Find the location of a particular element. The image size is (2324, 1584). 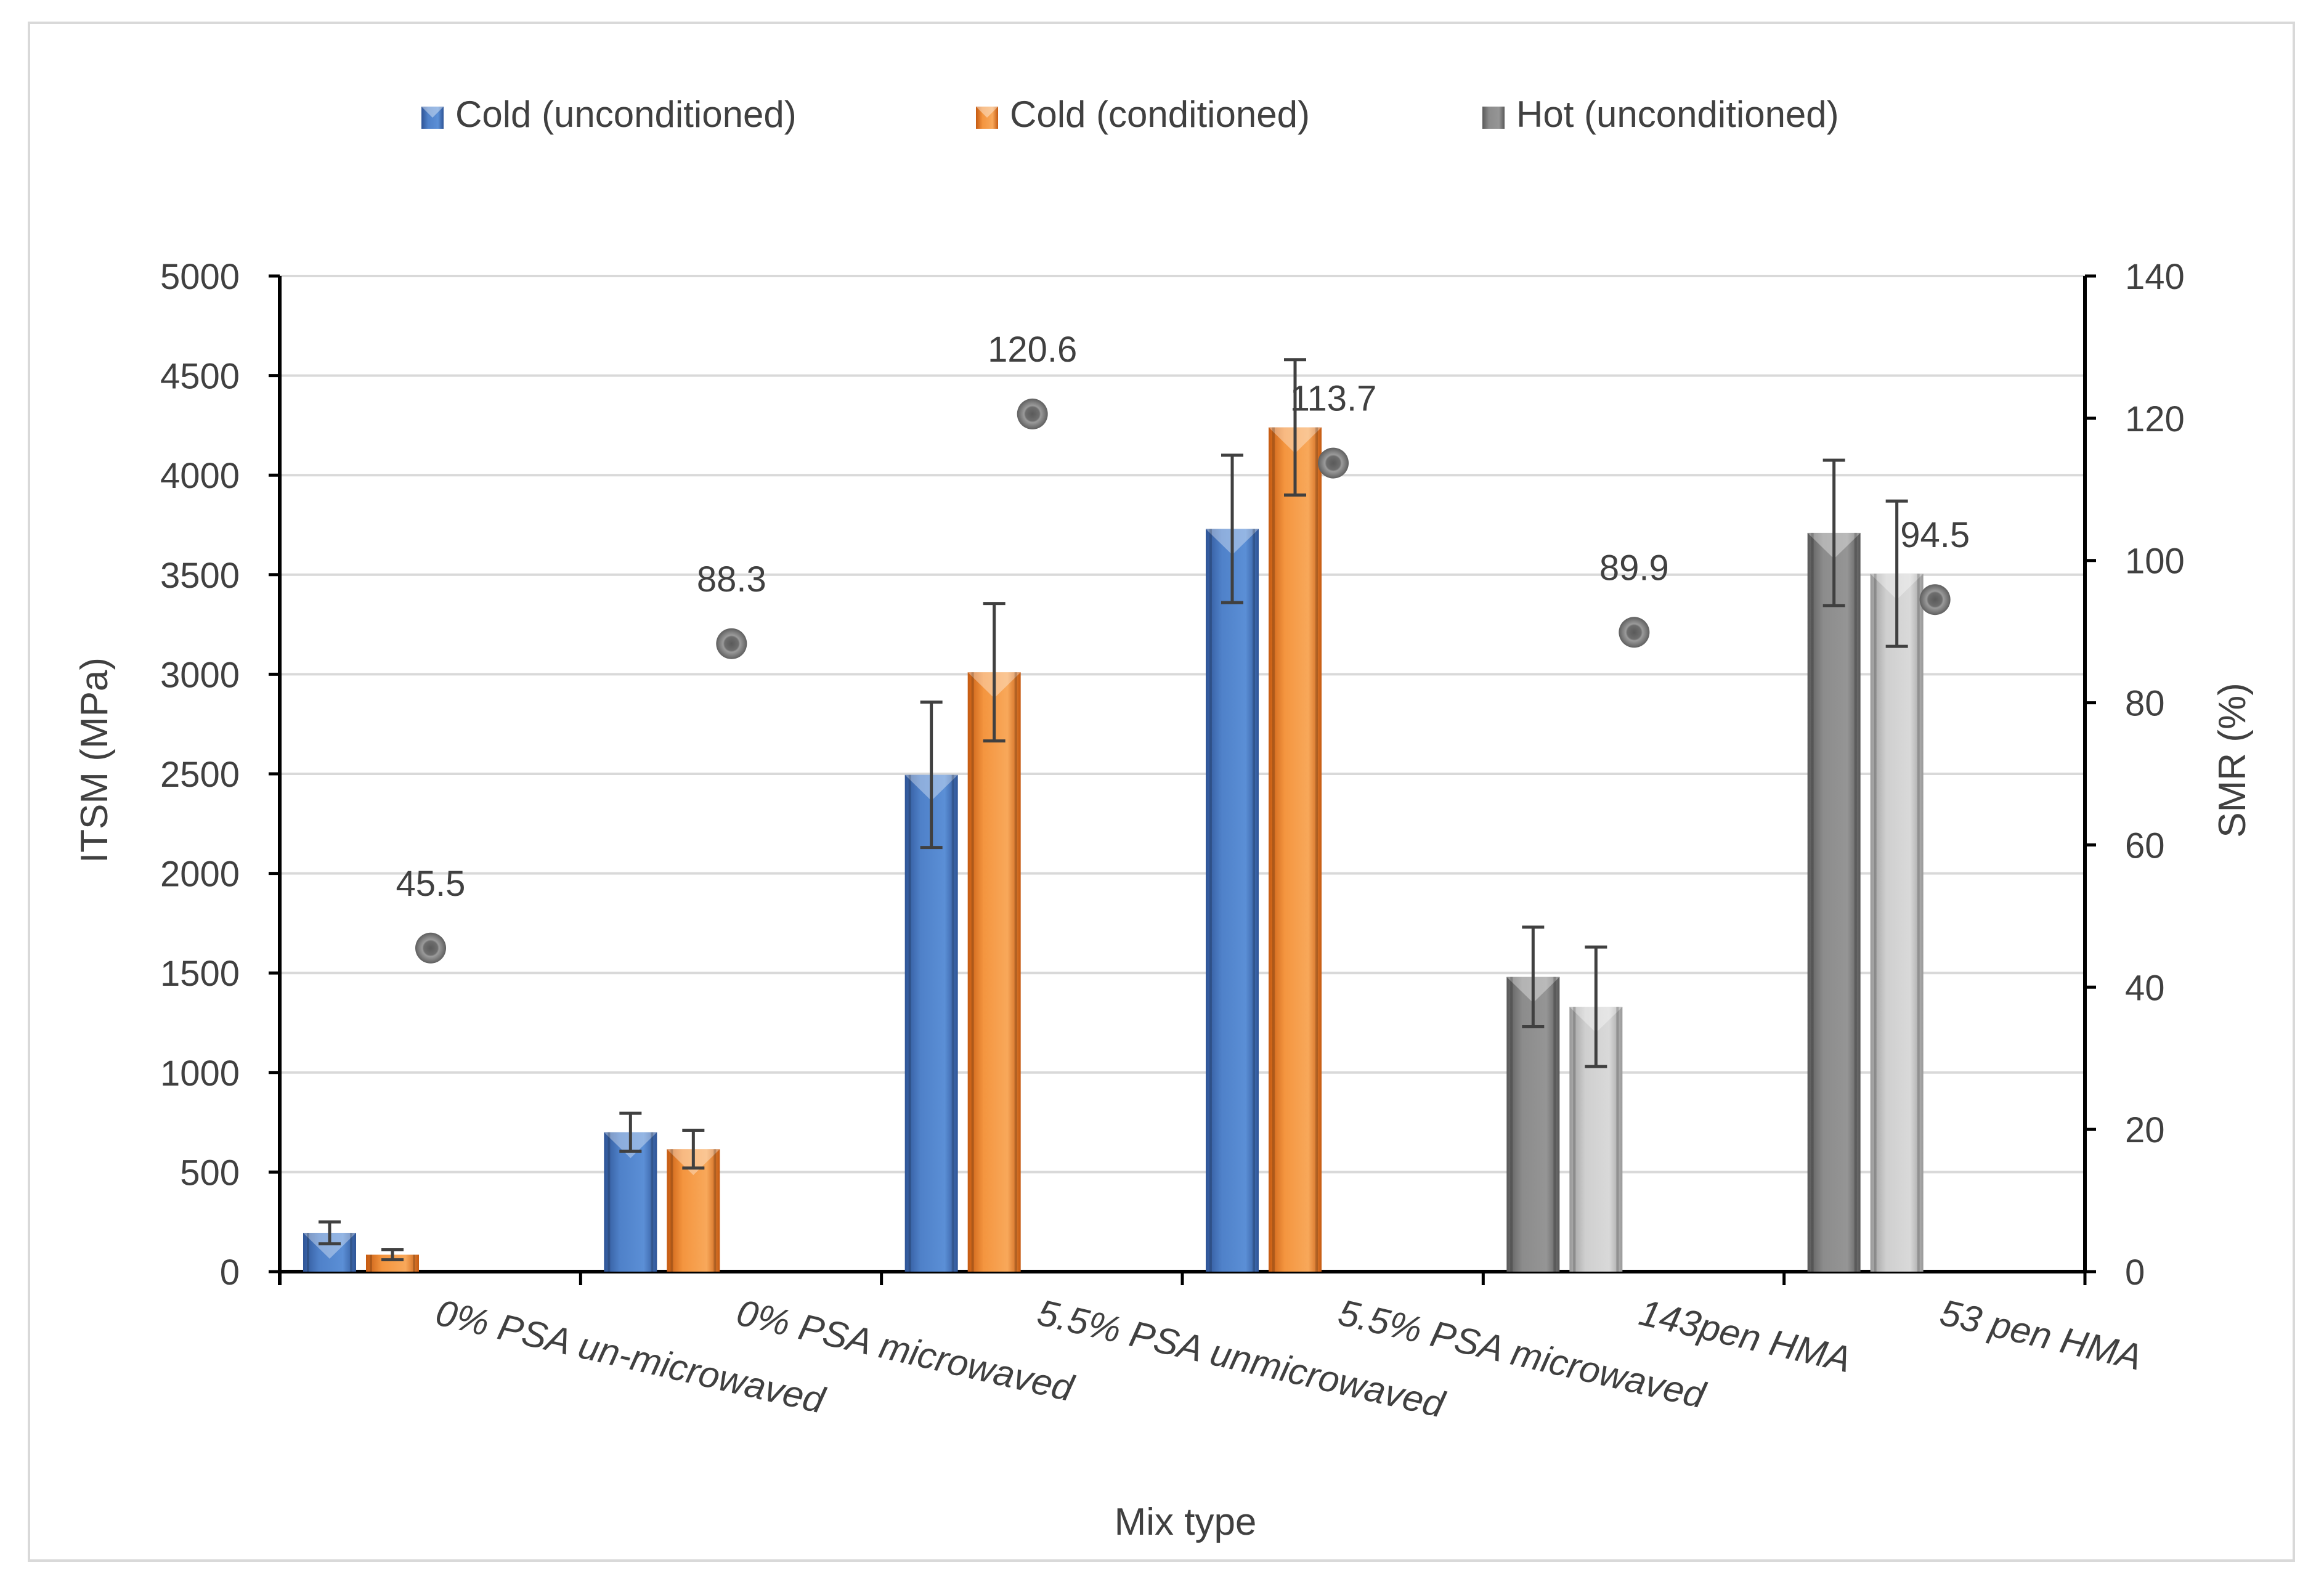

y2-tick-label: 80 is located at coordinates (2145, 704).